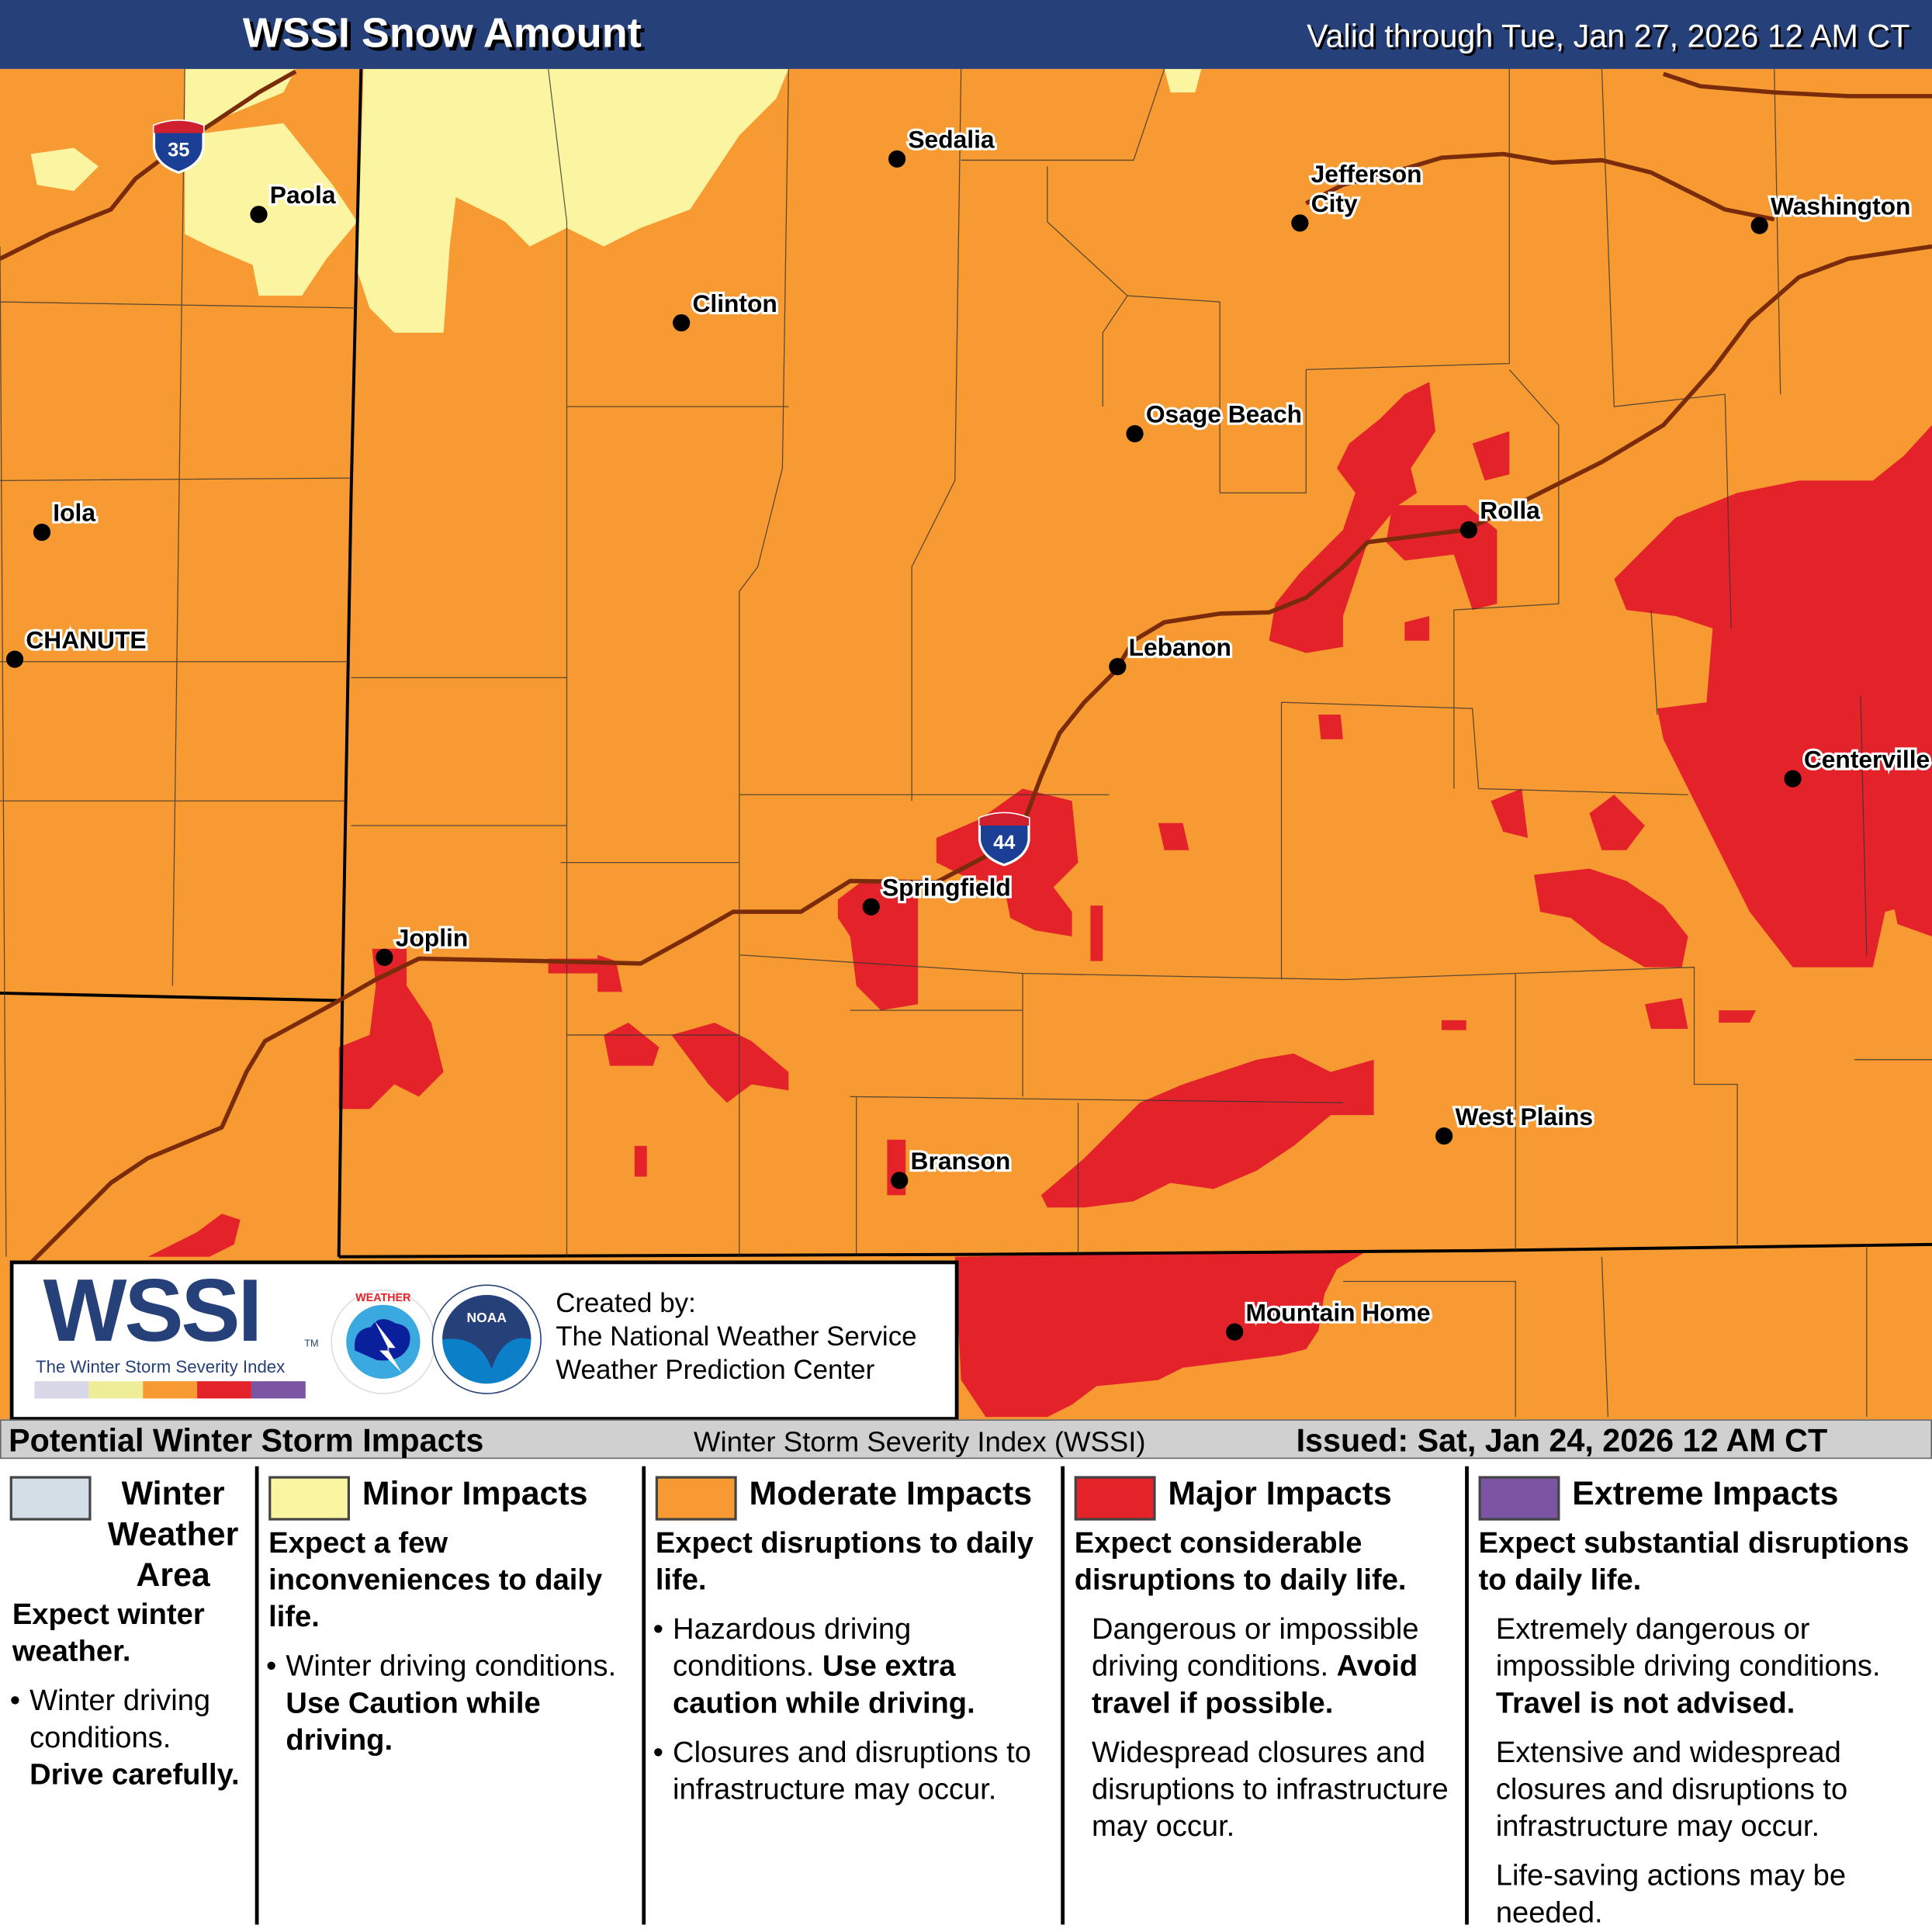  What do you see at coordinates (1254, 1685) in the screenshot?
I see `description-emphasis: Avoid travel if possible.` at bounding box center [1254, 1685].